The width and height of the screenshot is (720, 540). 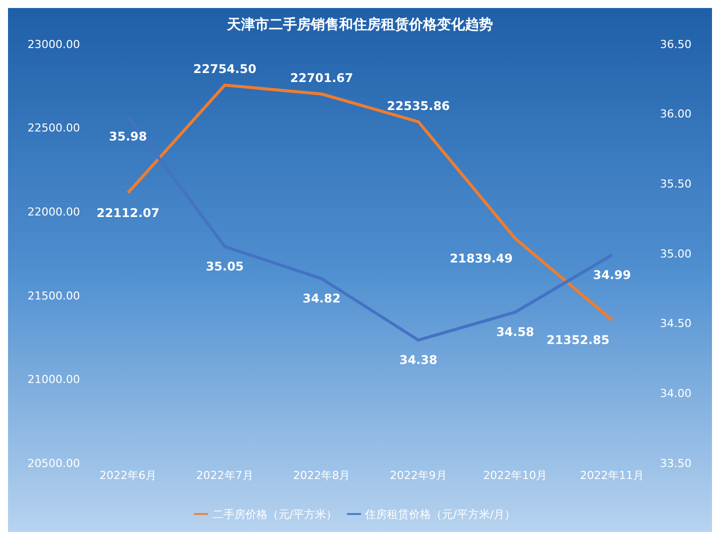 What do you see at coordinates (418, 105) in the screenshot?
I see `data-label: 22535.86` at bounding box center [418, 105].